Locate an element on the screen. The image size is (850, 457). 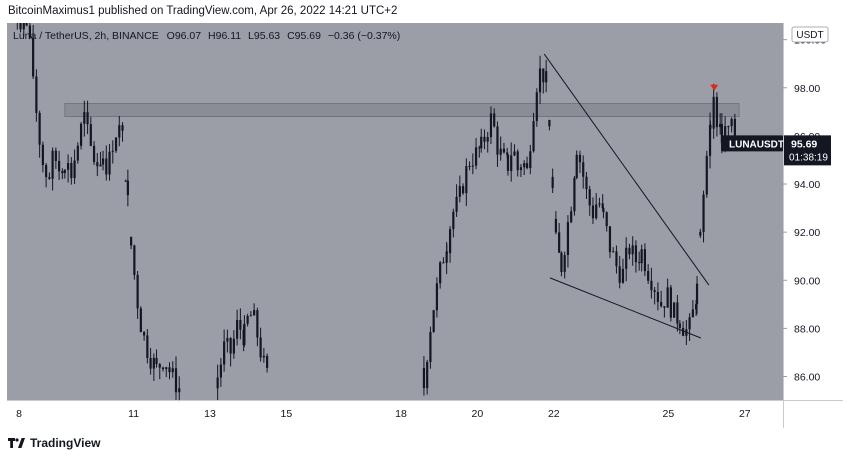
trendline-lower is located at coordinates (625, 308).